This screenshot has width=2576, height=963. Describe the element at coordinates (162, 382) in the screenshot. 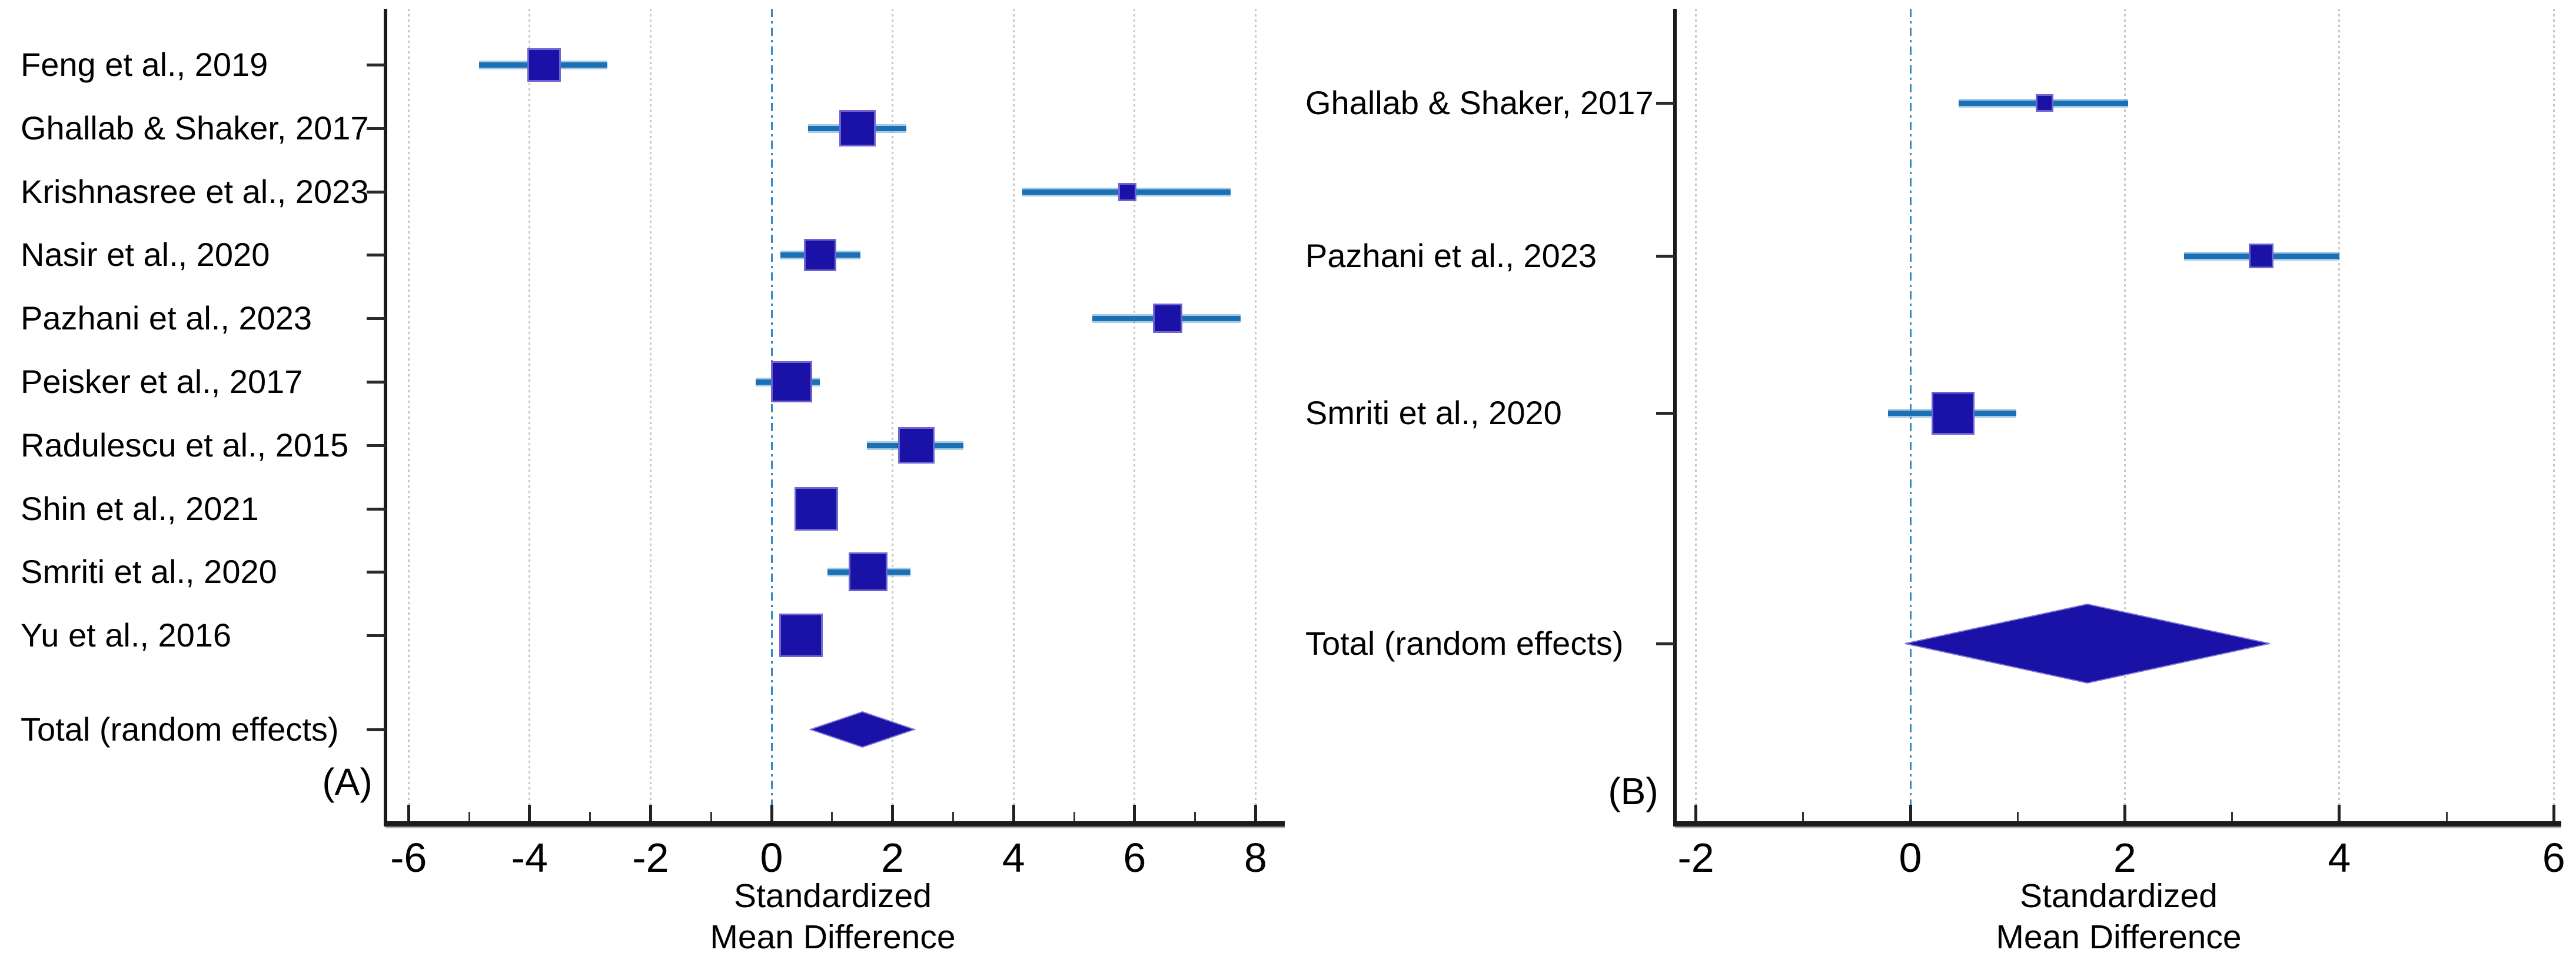

I see `study-label: Peisker et al., 2017` at that location.